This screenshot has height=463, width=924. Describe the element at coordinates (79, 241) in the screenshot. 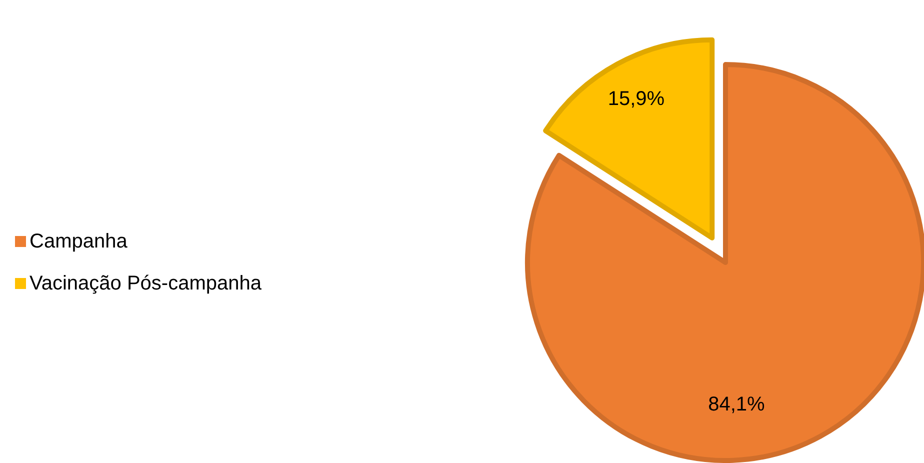

I see `legend-label: Campanha` at that location.